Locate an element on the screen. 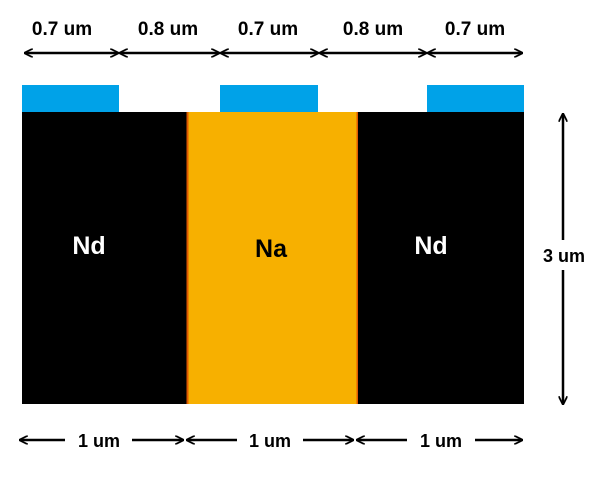  contact-middle is located at coordinates (269, 98).